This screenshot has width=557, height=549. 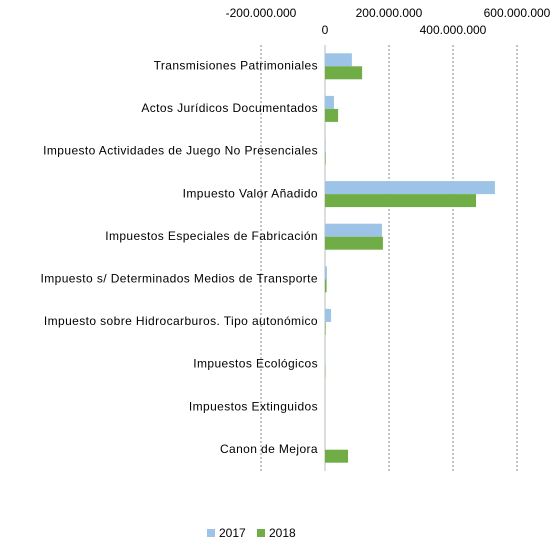 What do you see at coordinates (261, 13) in the screenshot?
I see `x-tick-label: -200.000.000` at bounding box center [261, 13].